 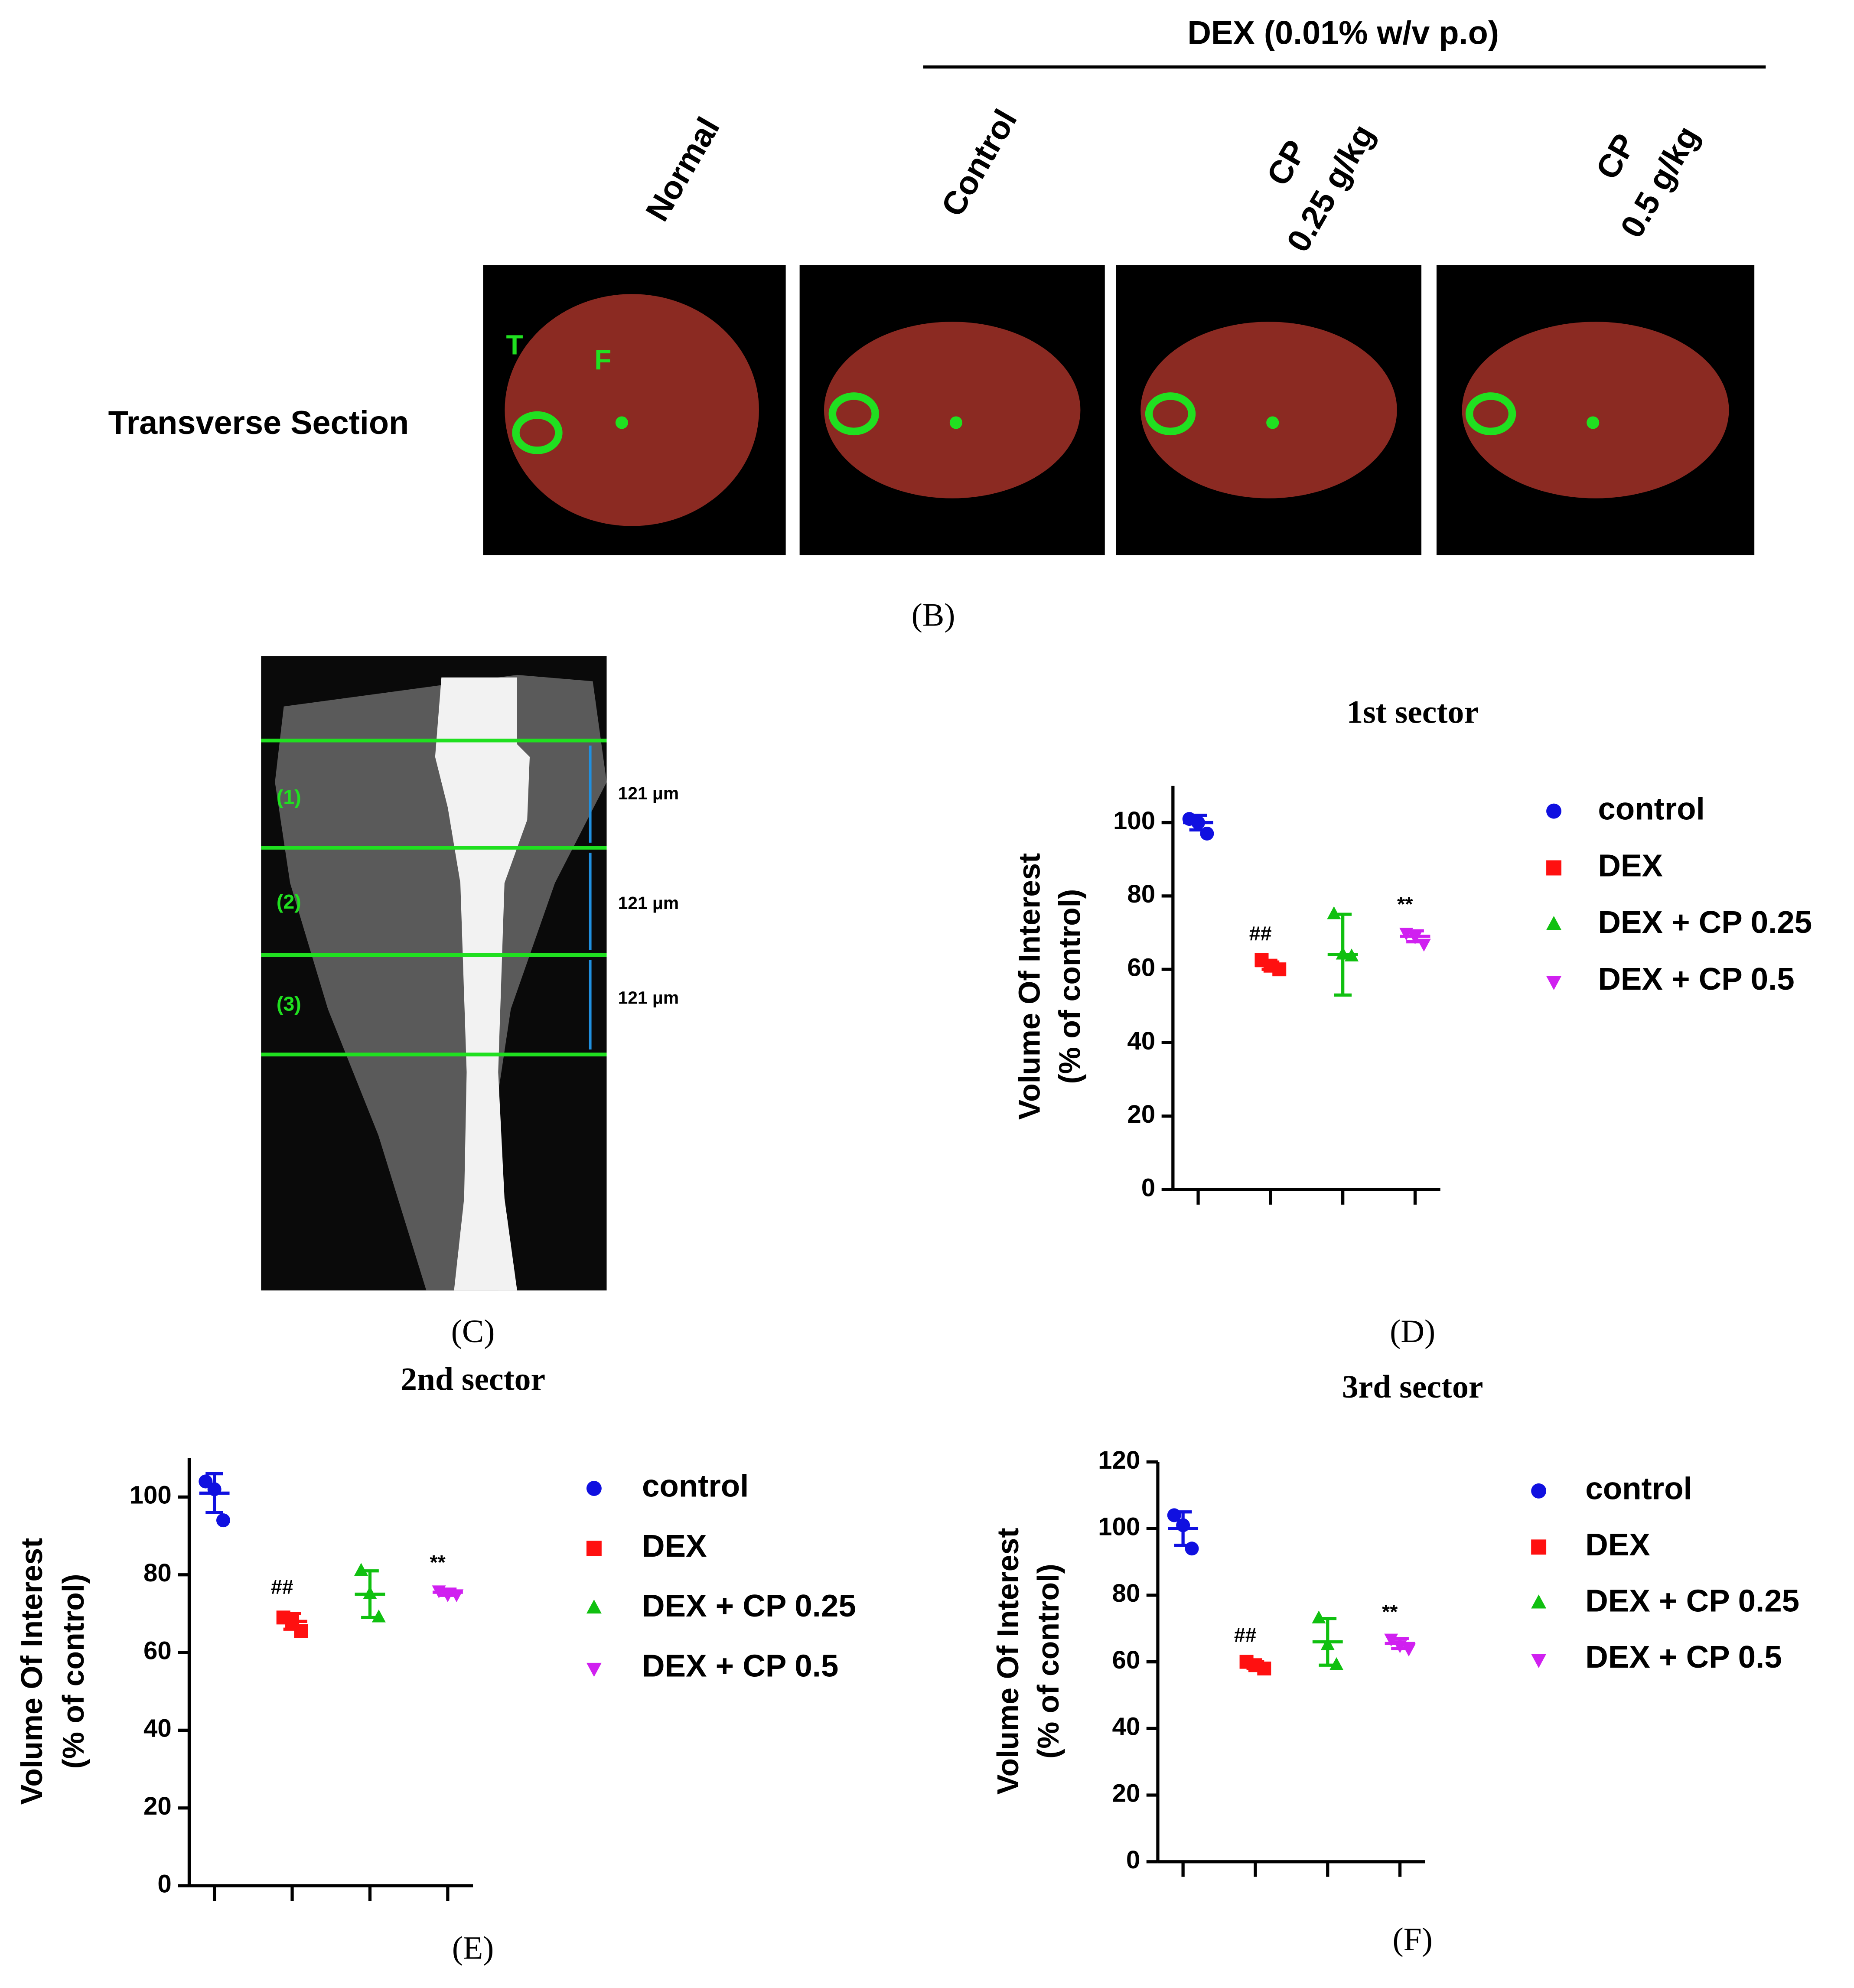 I want to click on bone-marker: F, so click(x=602, y=359).